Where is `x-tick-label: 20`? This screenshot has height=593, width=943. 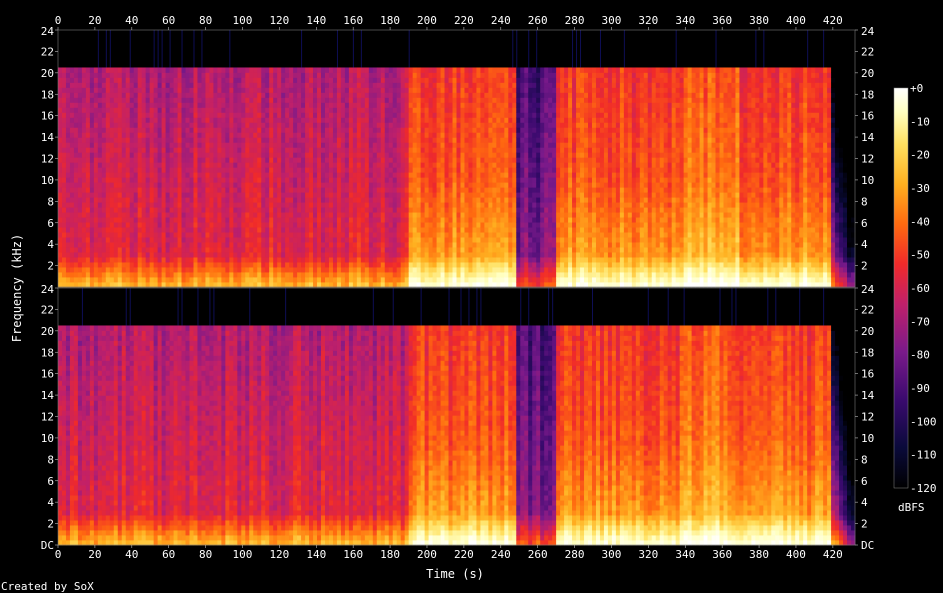
x-tick-label: 20 is located at coordinates (94, 554).